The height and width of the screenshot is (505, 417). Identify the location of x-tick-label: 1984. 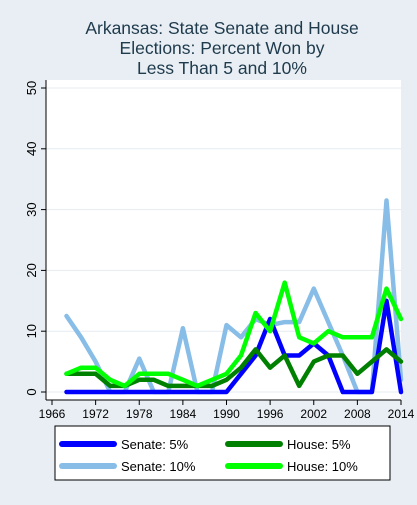
(183, 414).